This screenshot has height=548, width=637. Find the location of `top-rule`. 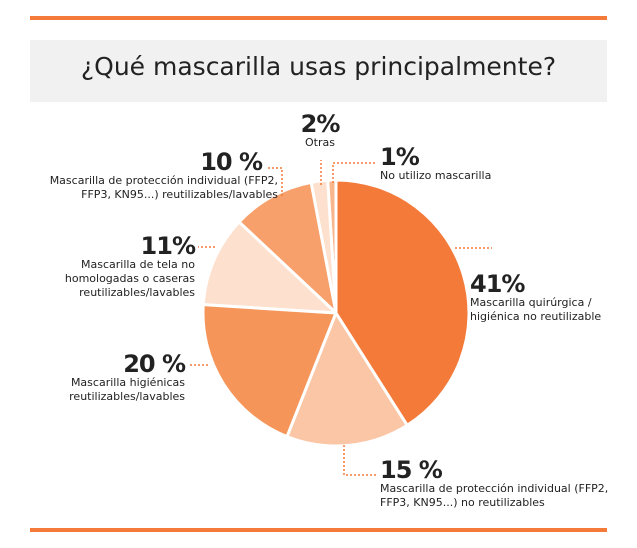

top-rule is located at coordinates (318, 18).